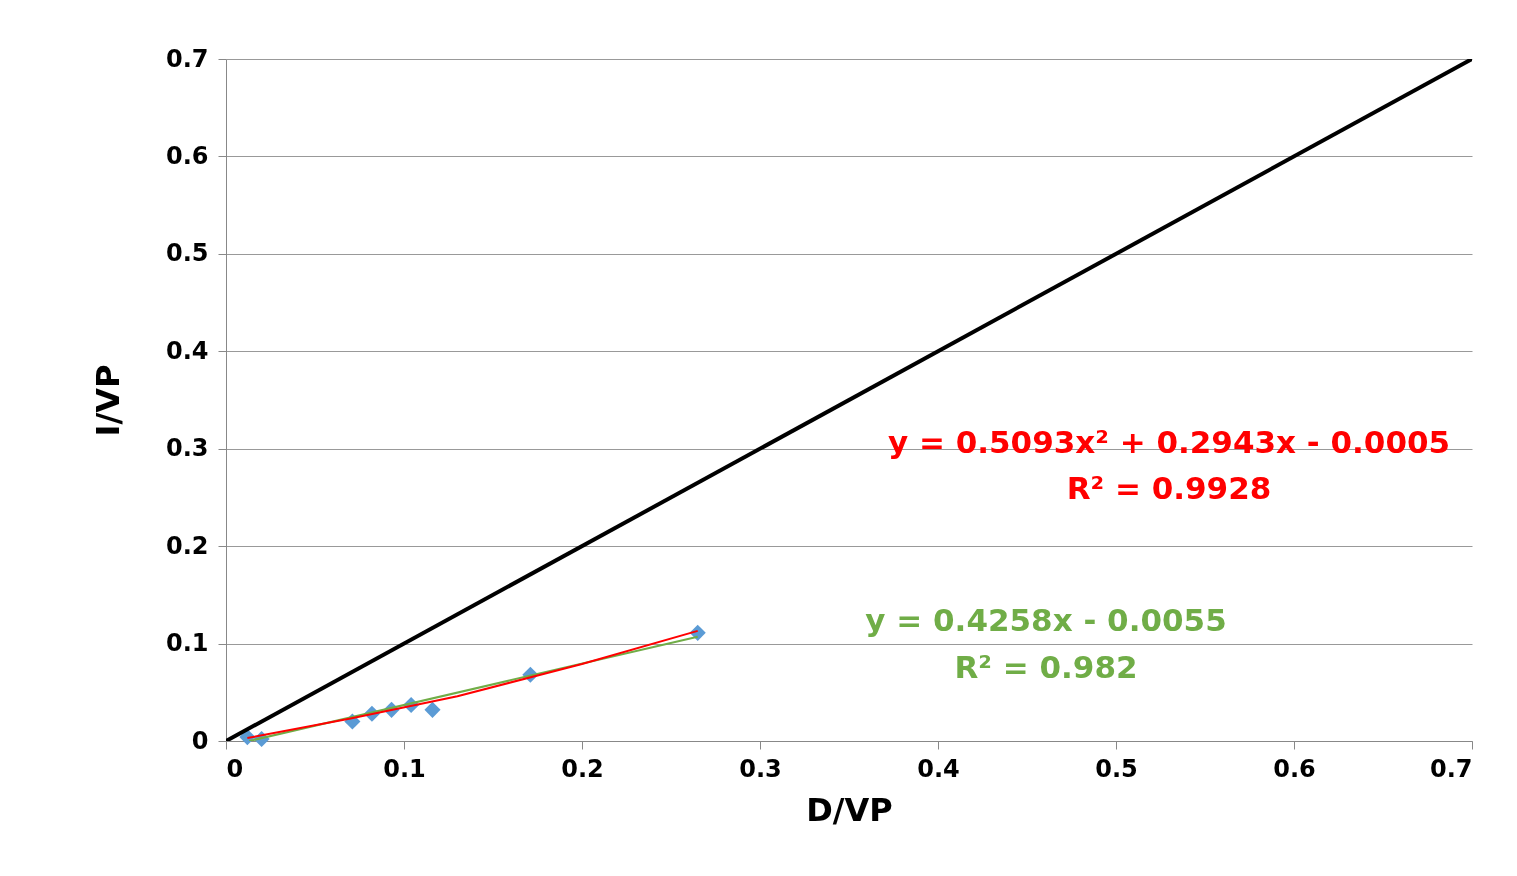 This screenshot has height=876, width=1517. What do you see at coordinates (187, 448) in the screenshot?
I see `y-tick-label: 0.3` at bounding box center [187, 448].